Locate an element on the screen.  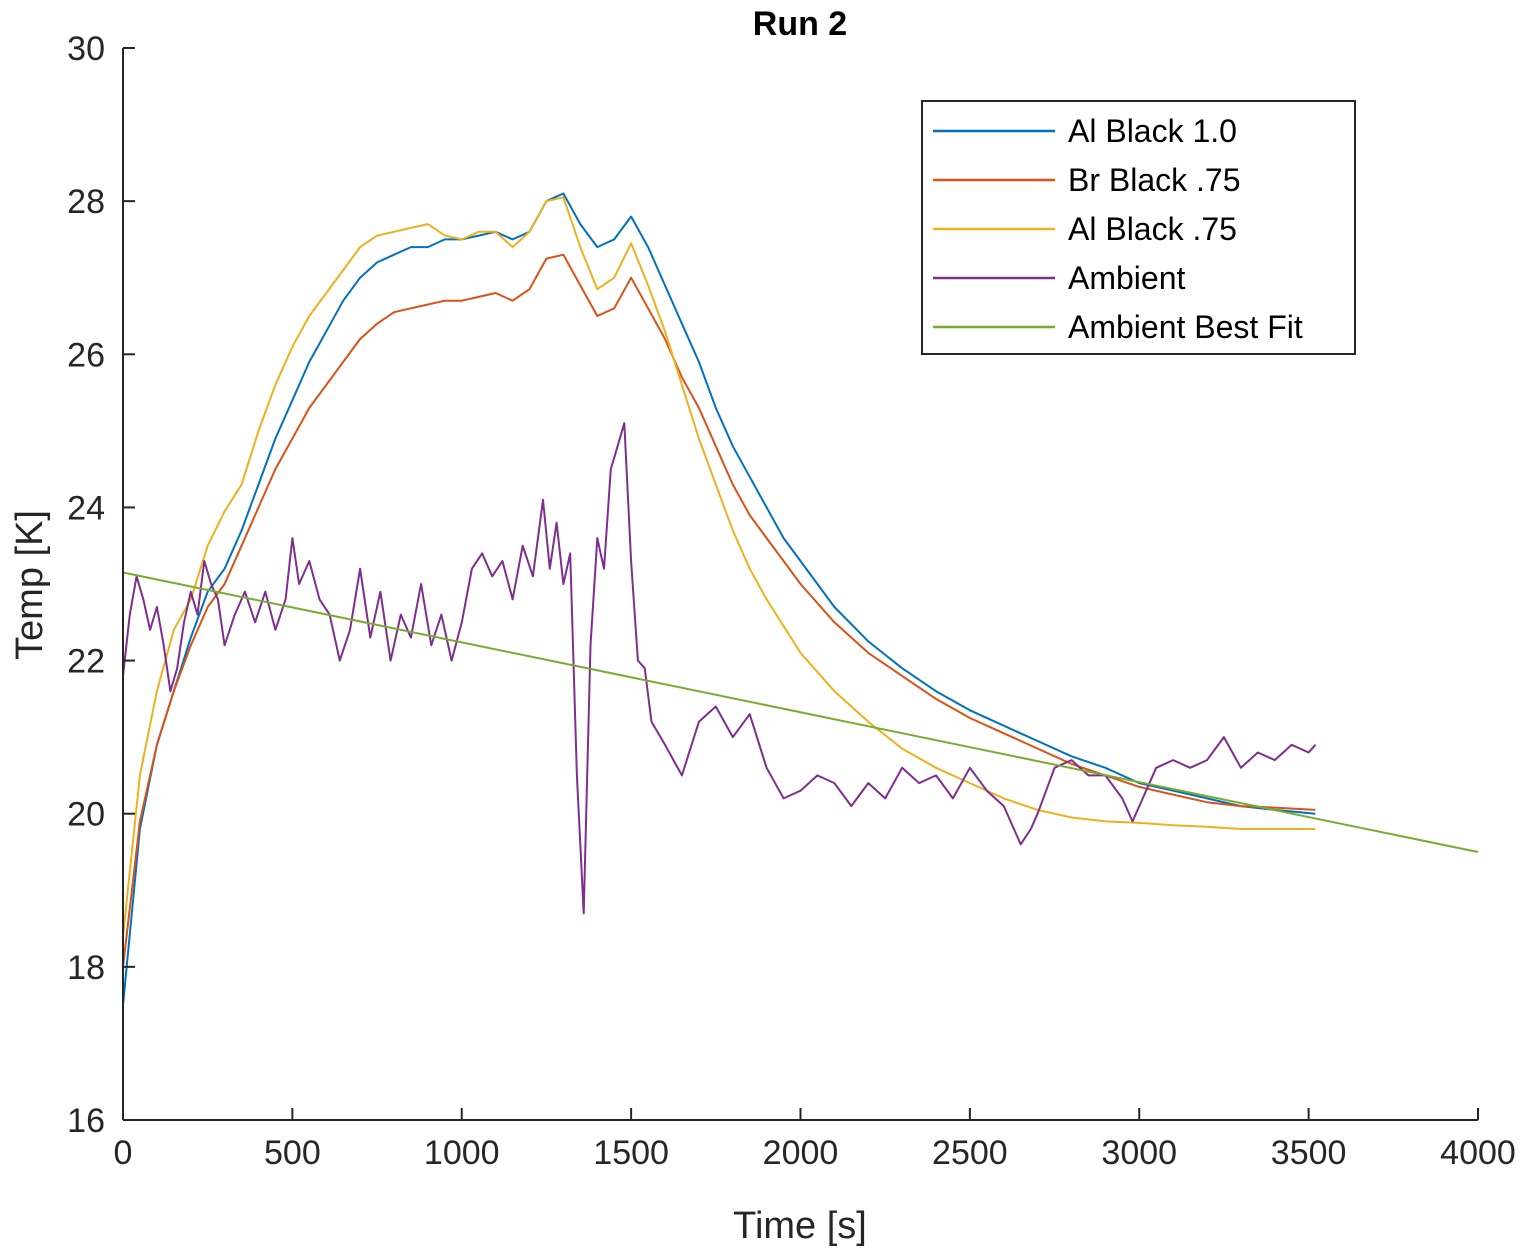
x-tick-label: 0 is located at coordinates (123, 1153).